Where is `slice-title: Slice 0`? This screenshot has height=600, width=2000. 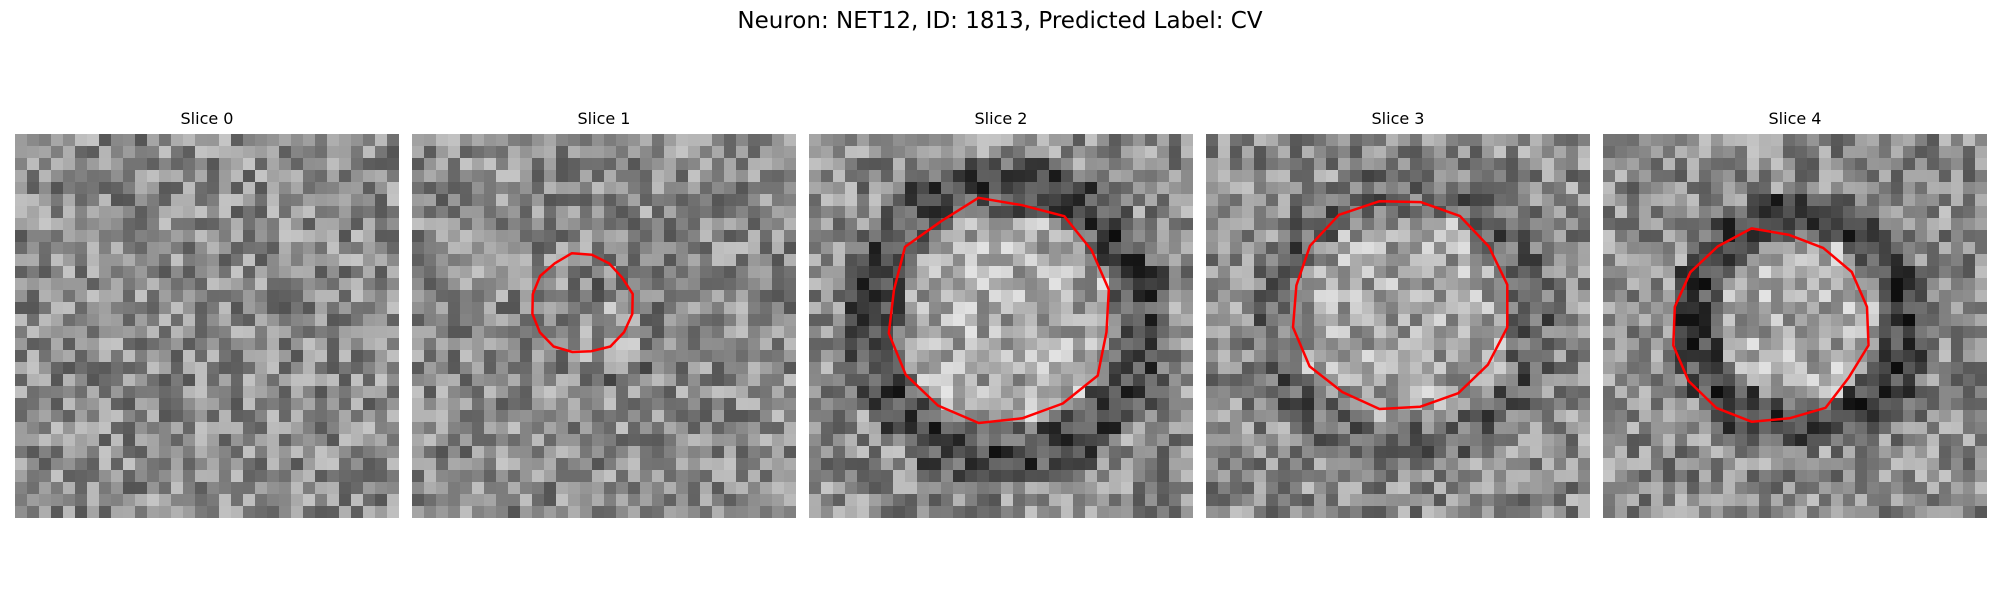
slice-title: Slice 0 is located at coordinates (207, 118).